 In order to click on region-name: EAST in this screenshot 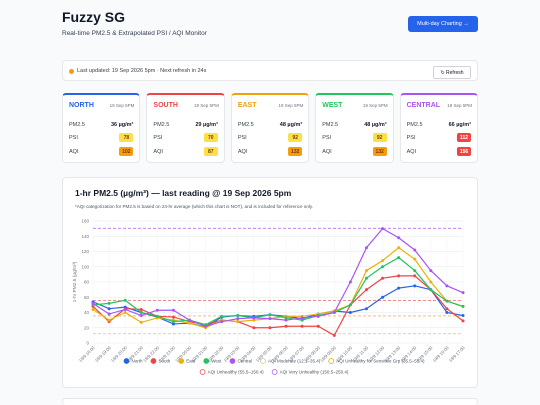, I will do `click(247, 105)`.